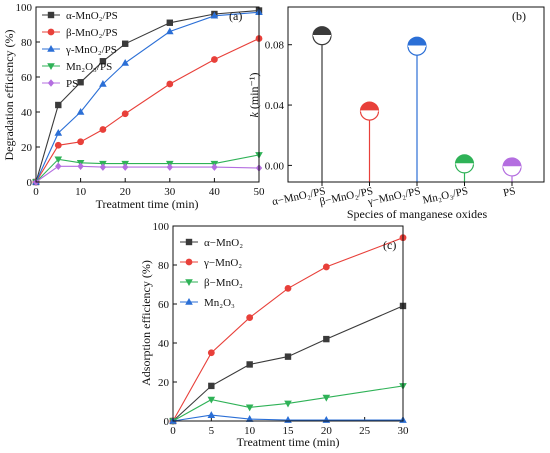  Describe the element at coordinates (215, 192) in the screenshot. I see `x-tick-label: 40` at that location.